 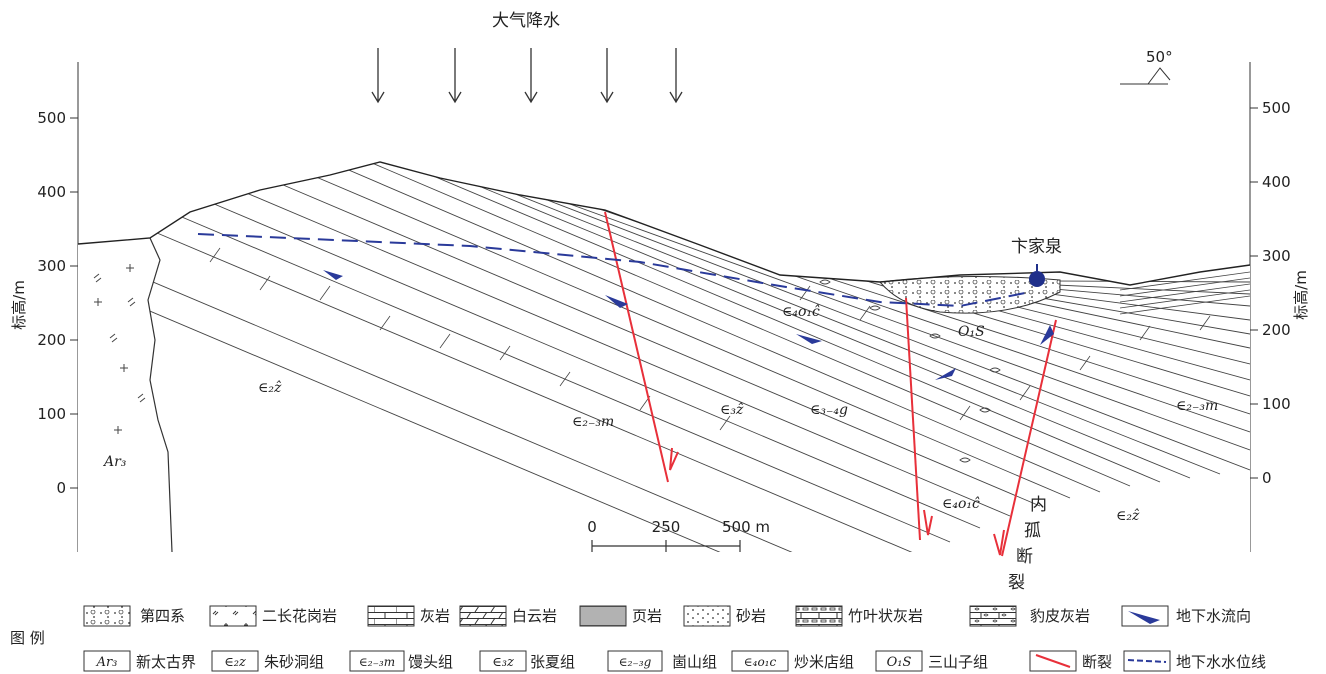 What do you see at coordinates (971, 332) in the screenshot?
I see `unit-label-o1s: O₁S` at bounding box center [971, 332].